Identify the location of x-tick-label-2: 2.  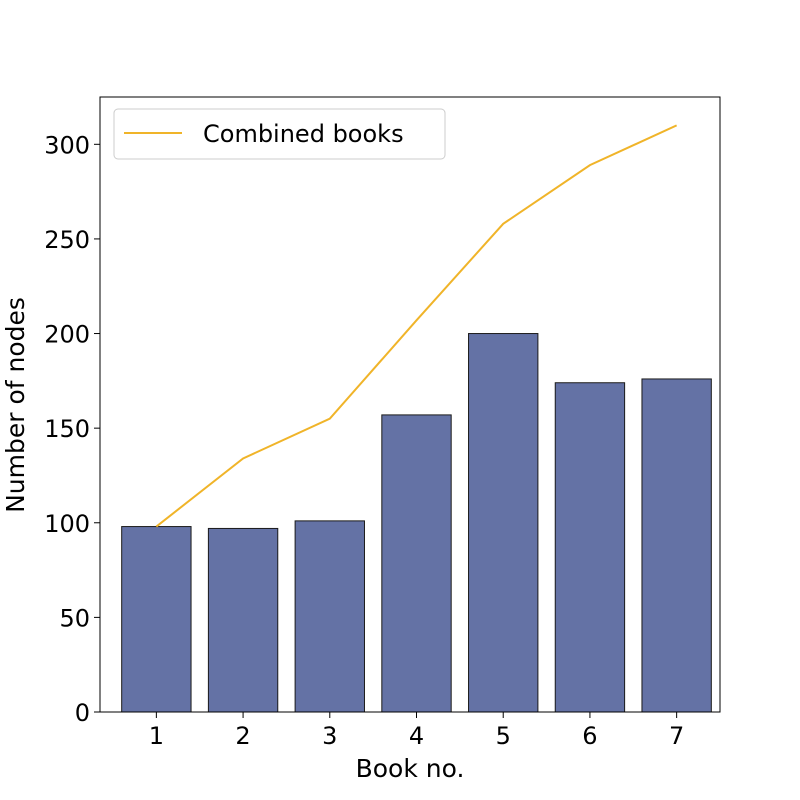
(242, 736).